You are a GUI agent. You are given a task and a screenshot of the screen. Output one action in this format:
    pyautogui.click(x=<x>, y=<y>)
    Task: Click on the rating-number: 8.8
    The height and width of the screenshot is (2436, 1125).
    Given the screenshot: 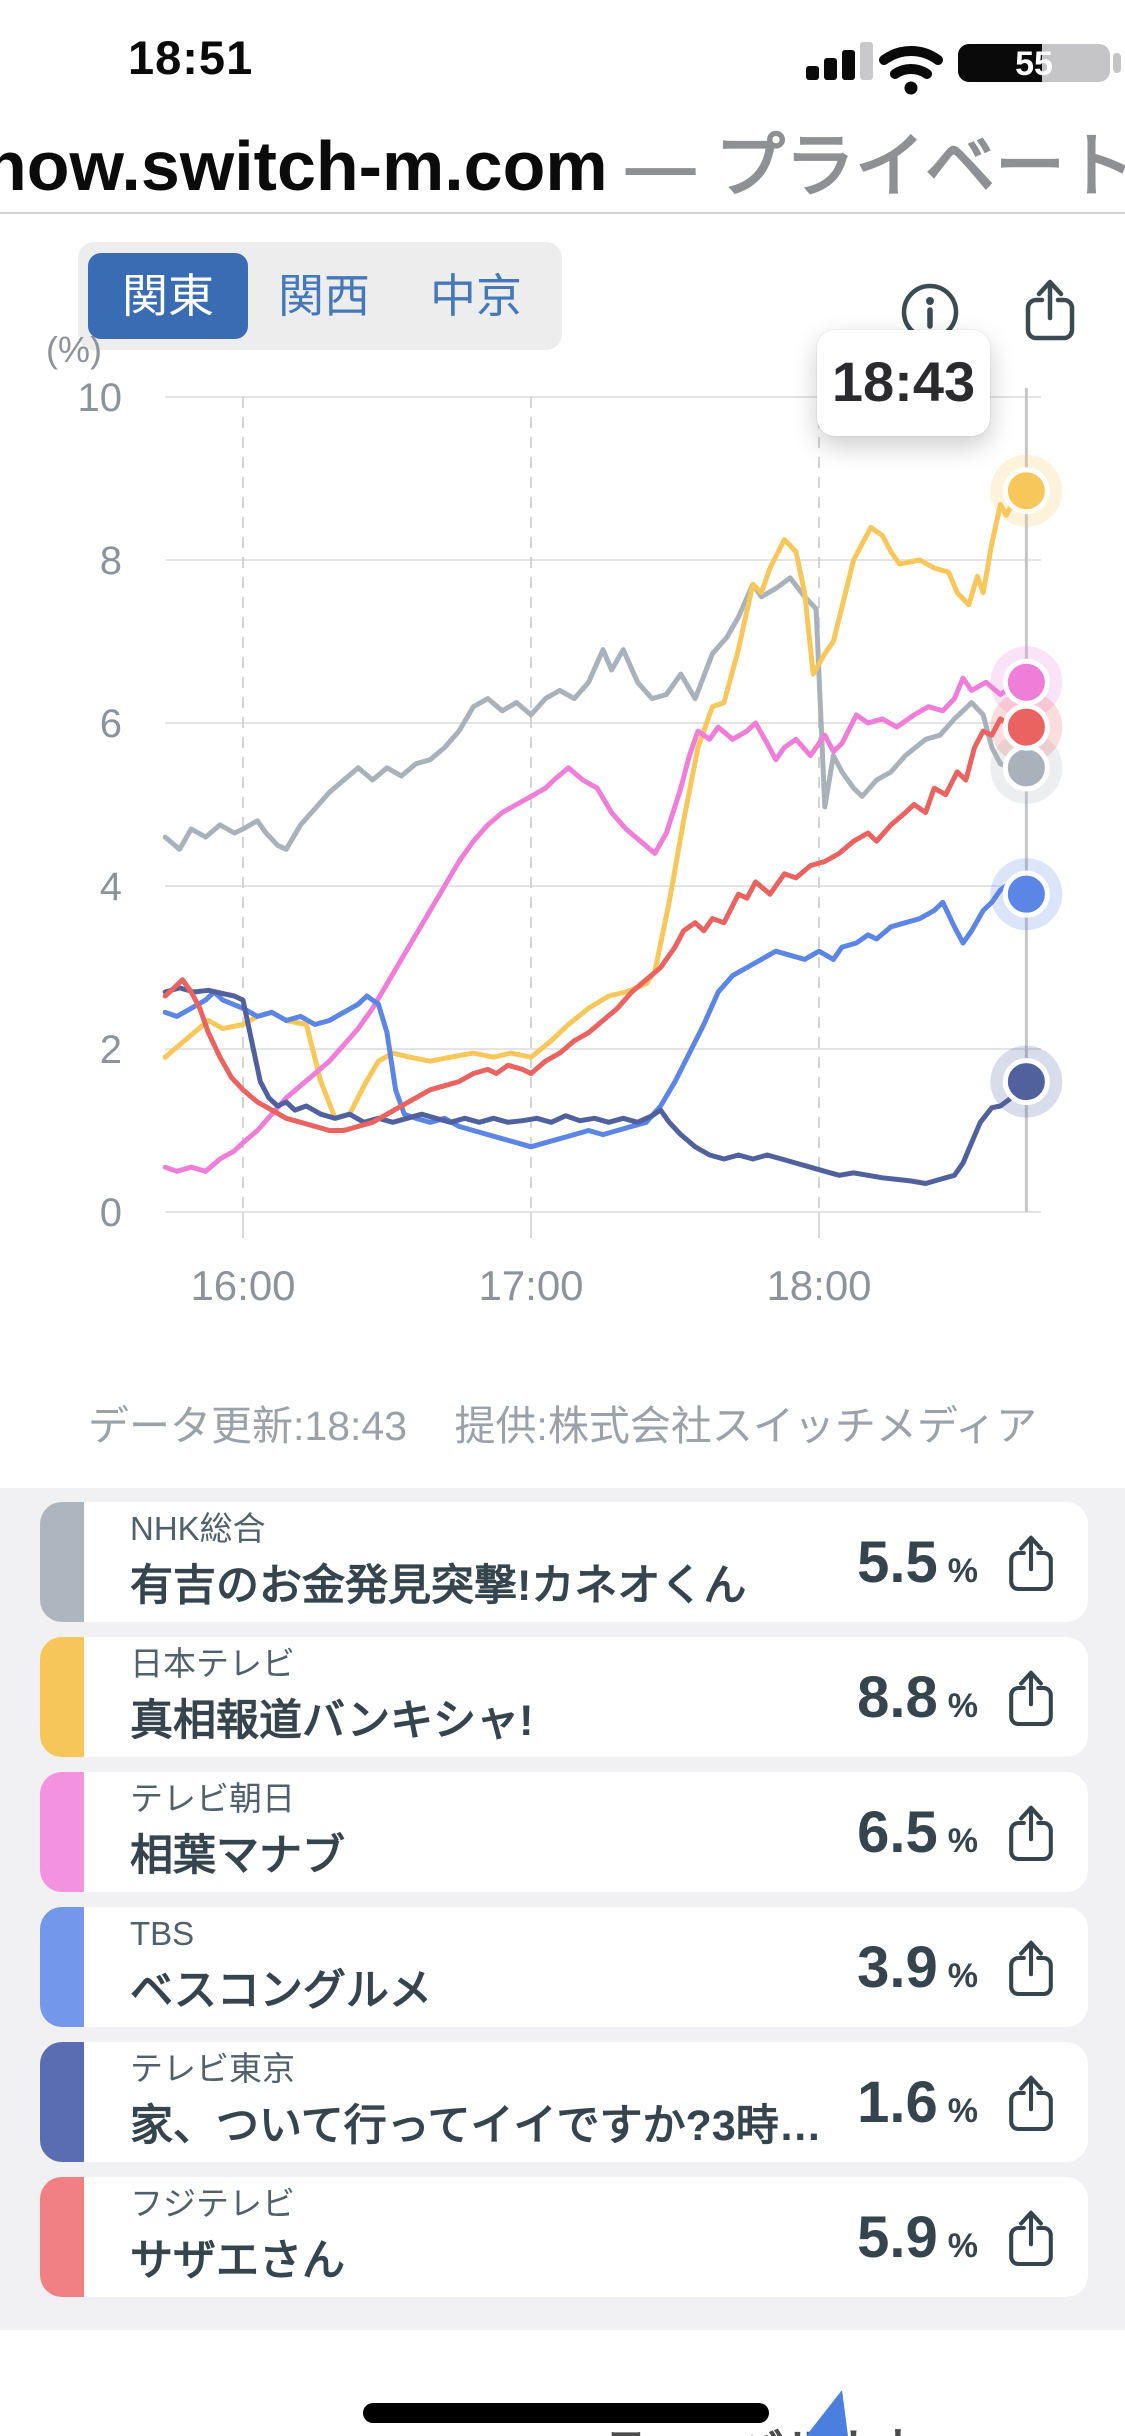 What is the action you would take?
    pyautogui.click(x=897, y=1697)
    